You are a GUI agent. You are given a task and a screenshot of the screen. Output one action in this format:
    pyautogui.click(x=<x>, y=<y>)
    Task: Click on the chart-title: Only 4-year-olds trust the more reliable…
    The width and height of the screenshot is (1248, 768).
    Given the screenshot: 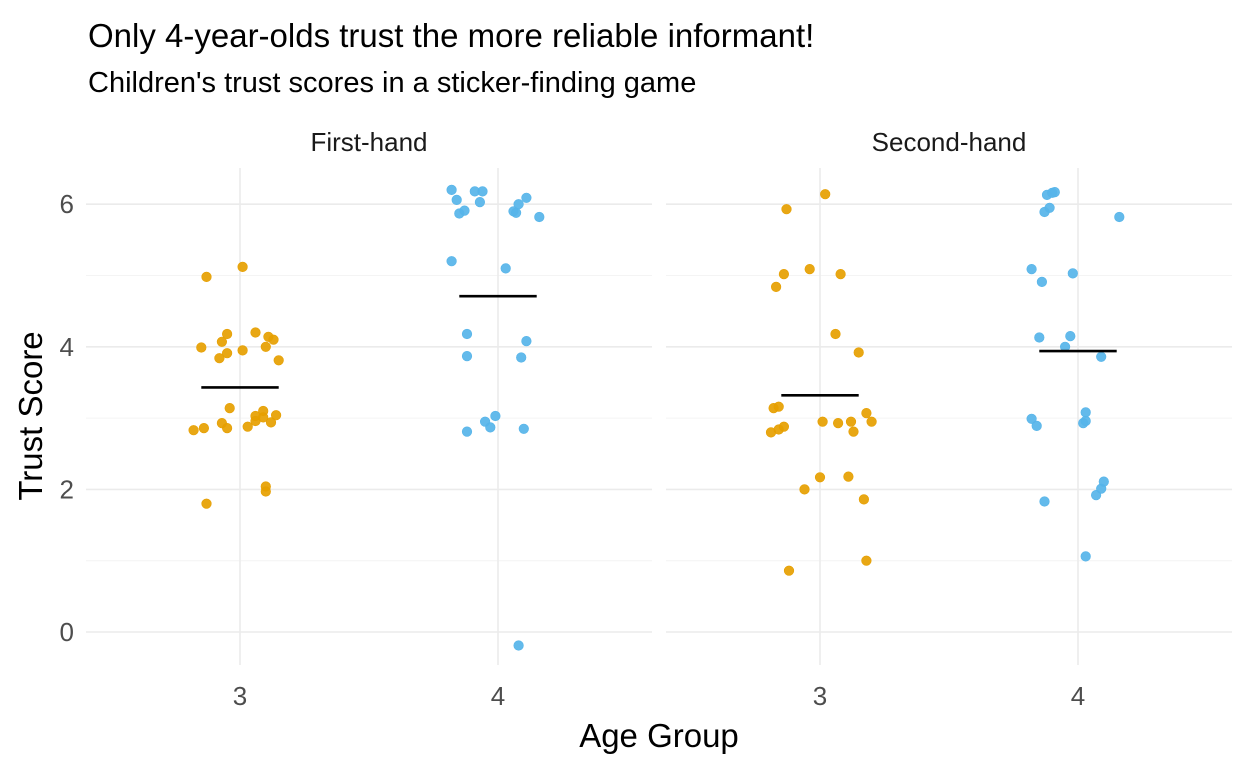 What is the action you would take?
    pyautogui.click(x=451, y=35)
    